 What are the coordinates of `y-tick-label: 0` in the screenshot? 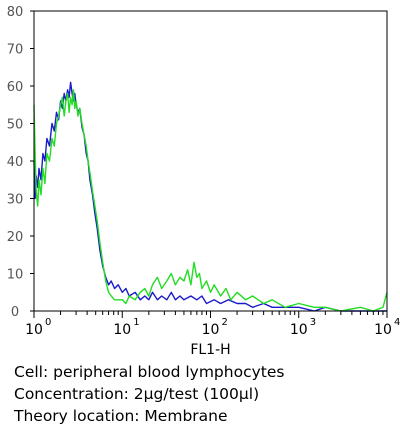 It's located at (15, 312).